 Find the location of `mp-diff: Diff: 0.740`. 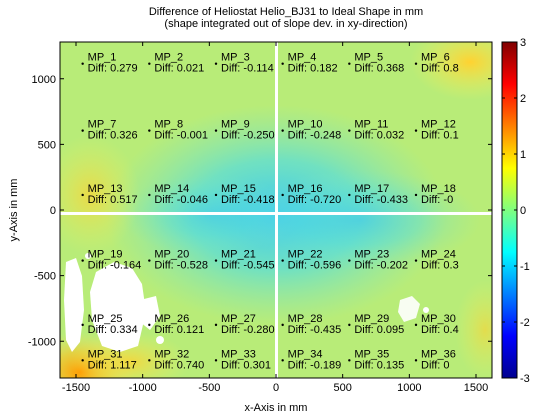

mp-diff: Diff: 0.740 is located at coordinates (179, 365).